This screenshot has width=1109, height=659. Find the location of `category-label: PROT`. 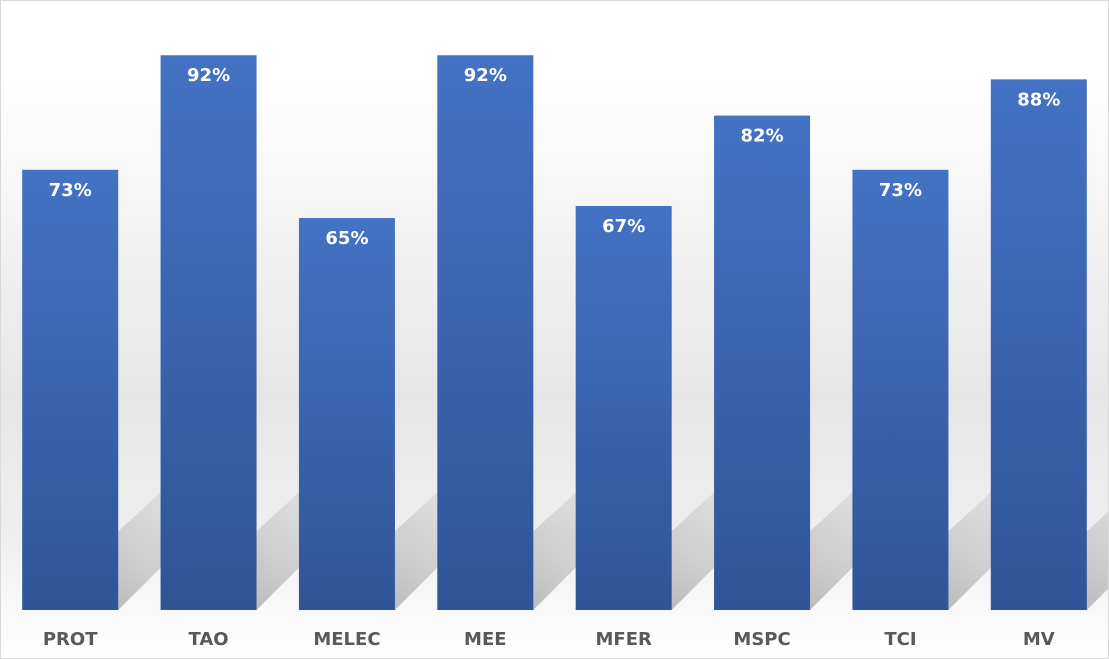

category-label: PROT is located at coordinates (70, 639).